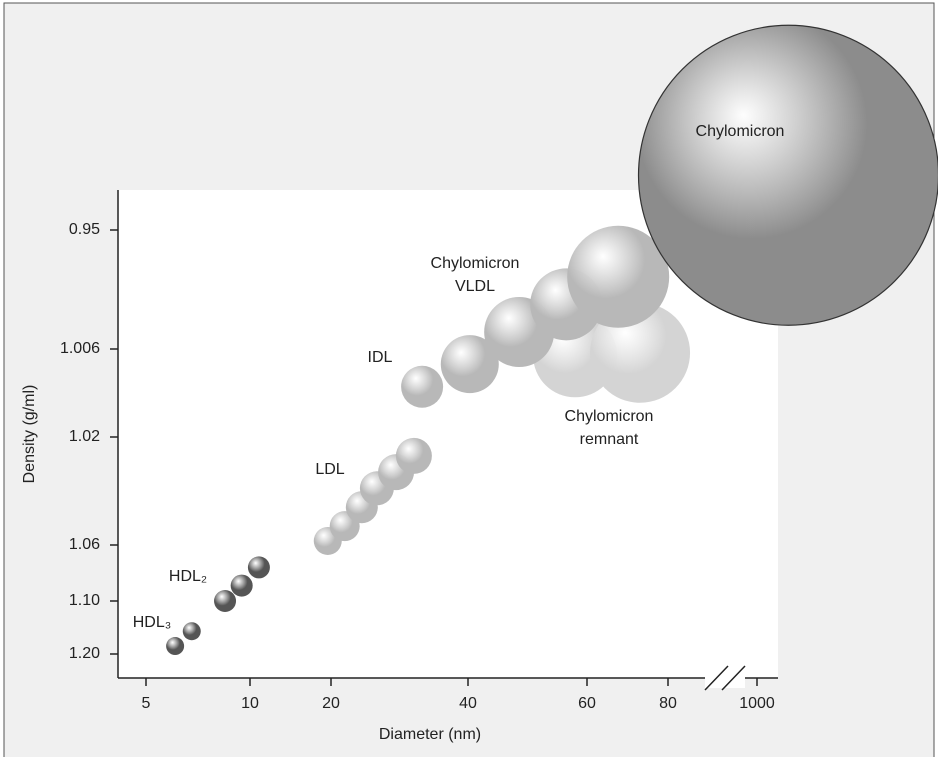  Describe the element at coordinates (188, 576) in the screenshot. I see `series-label: HDL₂` at that location.